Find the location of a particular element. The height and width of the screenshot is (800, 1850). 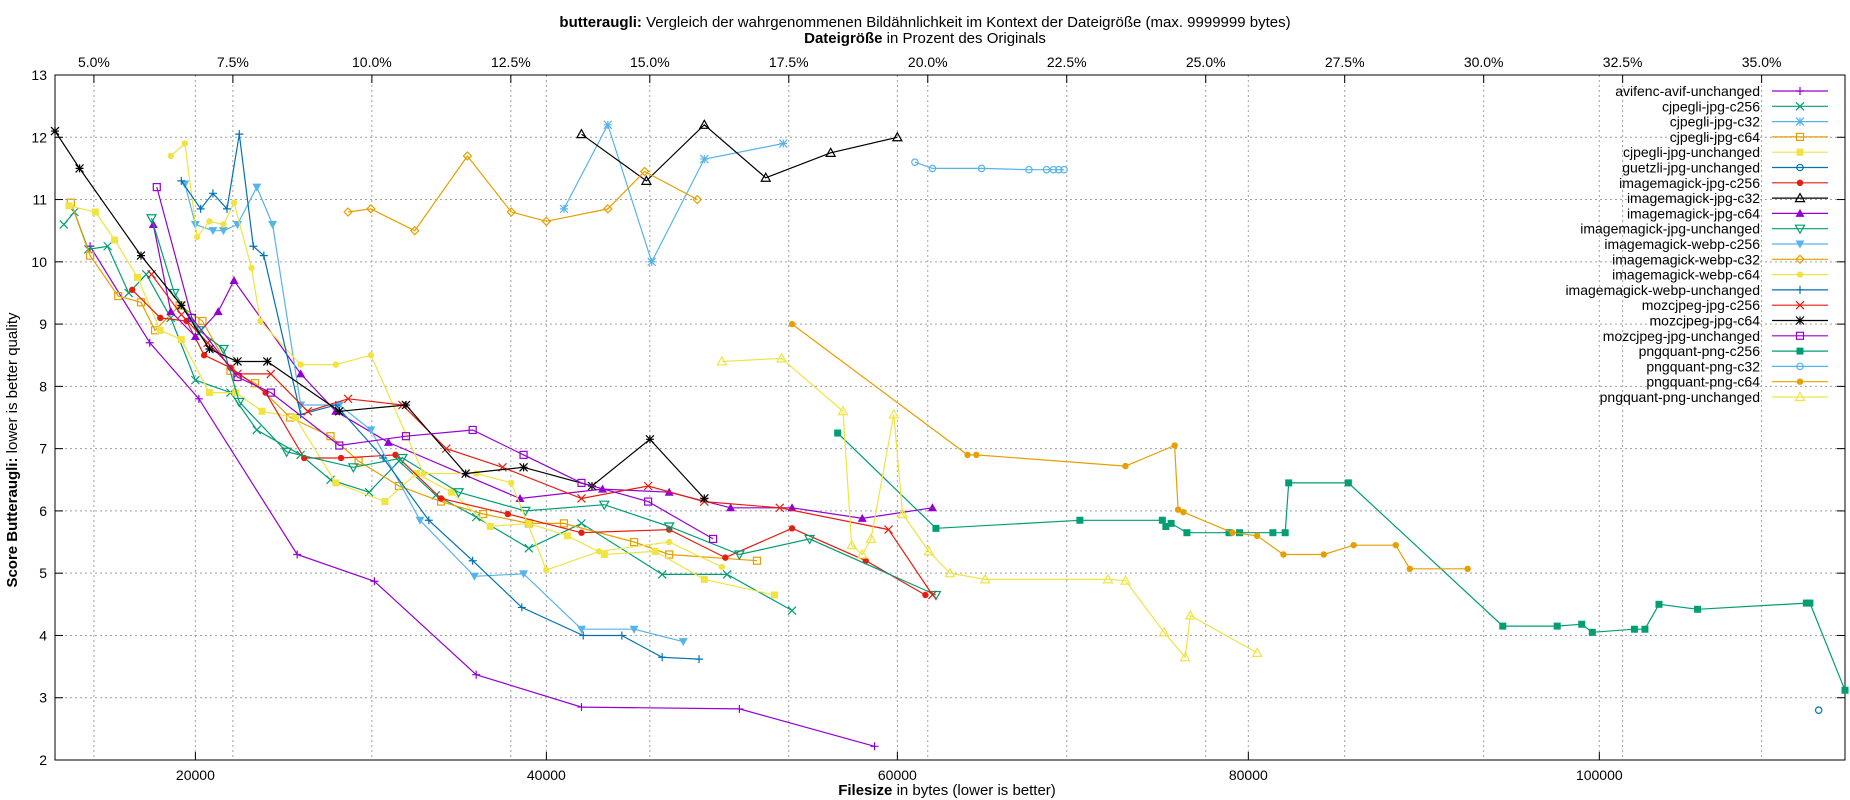

y-tick-label: 2 is located at coordinates (43, 760).